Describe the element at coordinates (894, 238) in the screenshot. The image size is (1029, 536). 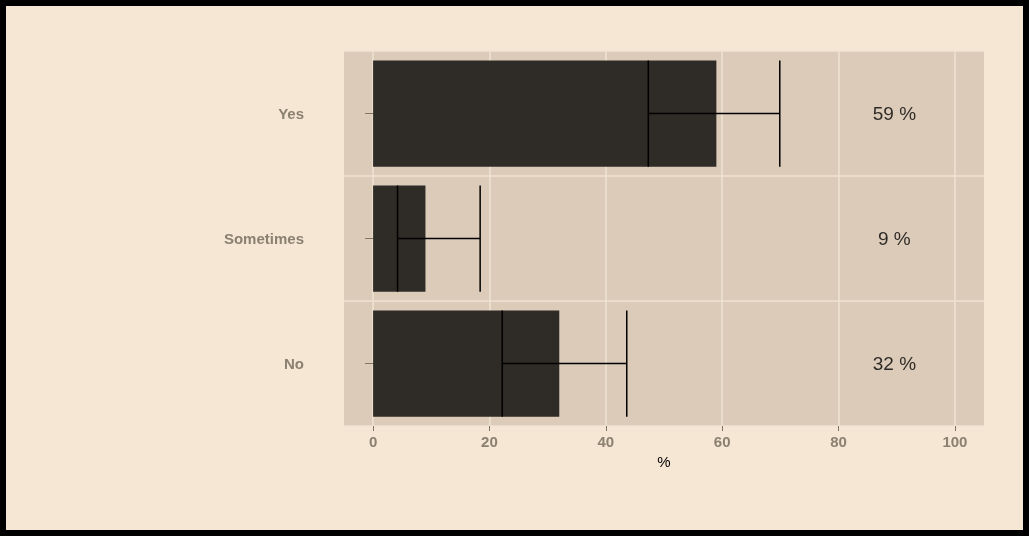
I see `data-label: 9 %` at that location.